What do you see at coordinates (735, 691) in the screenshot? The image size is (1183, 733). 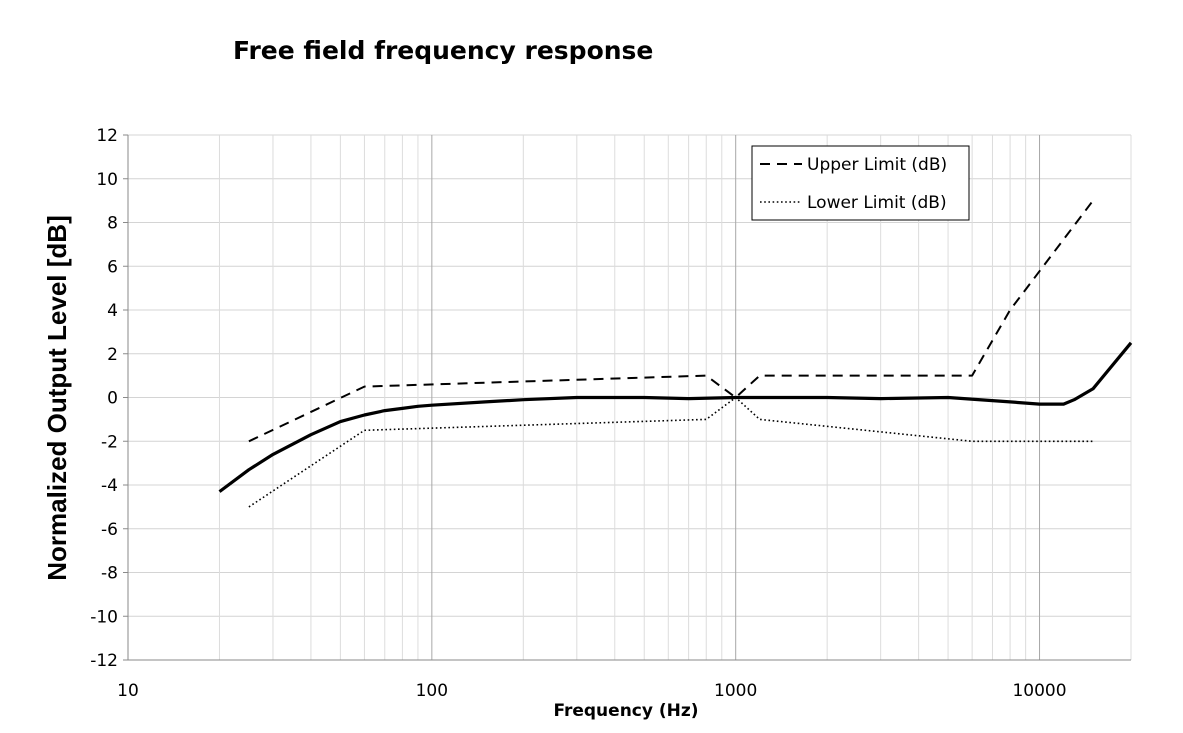 I see `x-tick-label: 1000` at bounding box center [735, 691].